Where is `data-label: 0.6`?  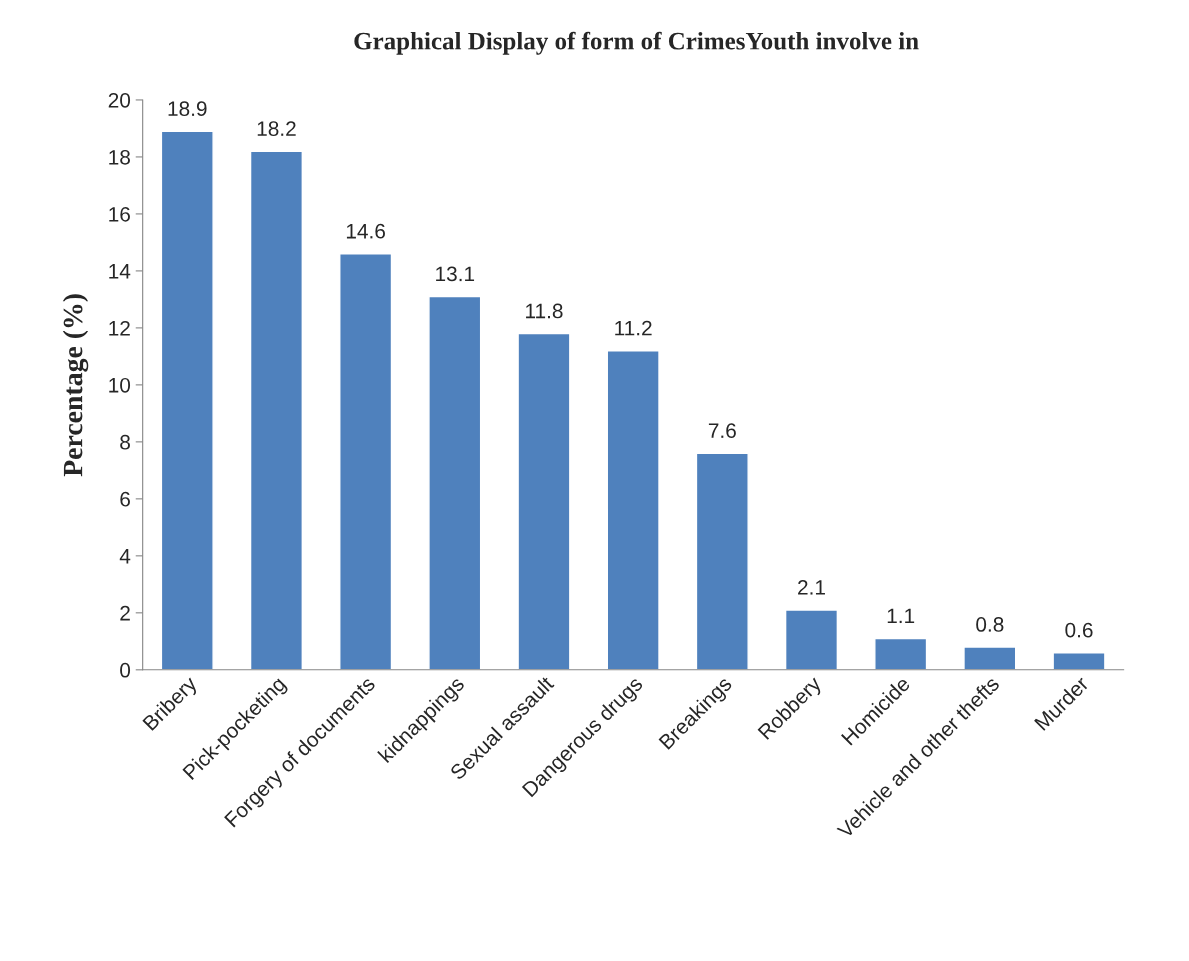
data-label: 0.6 is located at coordinates (1079, 630).